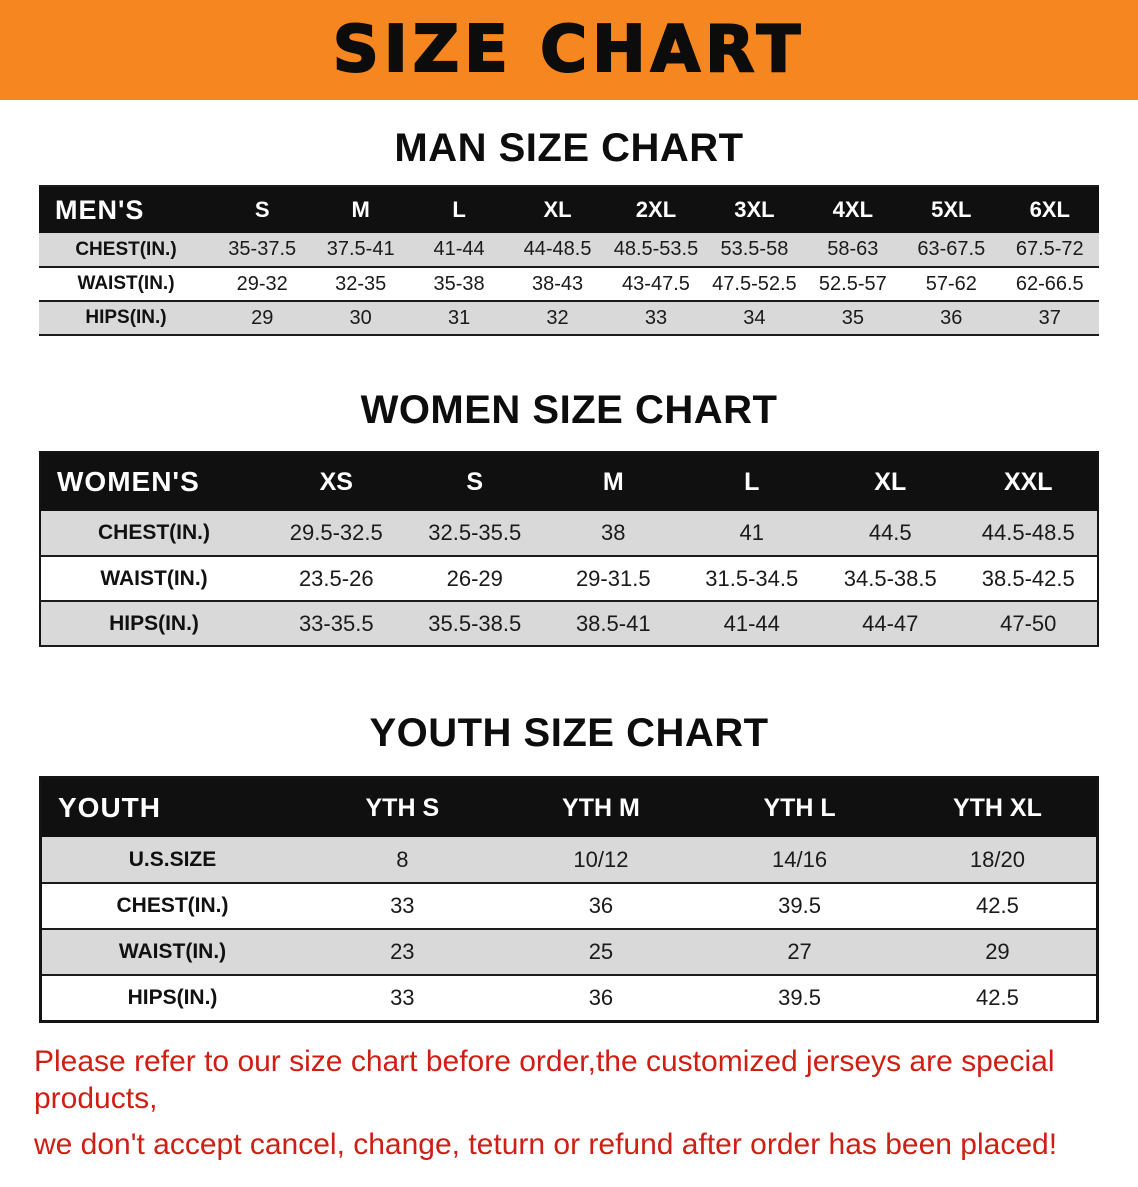 Image resolution: width=1138 pixels, height=1187 pixels. What do you see at coordinates (1050, 318) in the screenshot?
I see `size-value-cell: 37` at bounding box center [1050, 318].